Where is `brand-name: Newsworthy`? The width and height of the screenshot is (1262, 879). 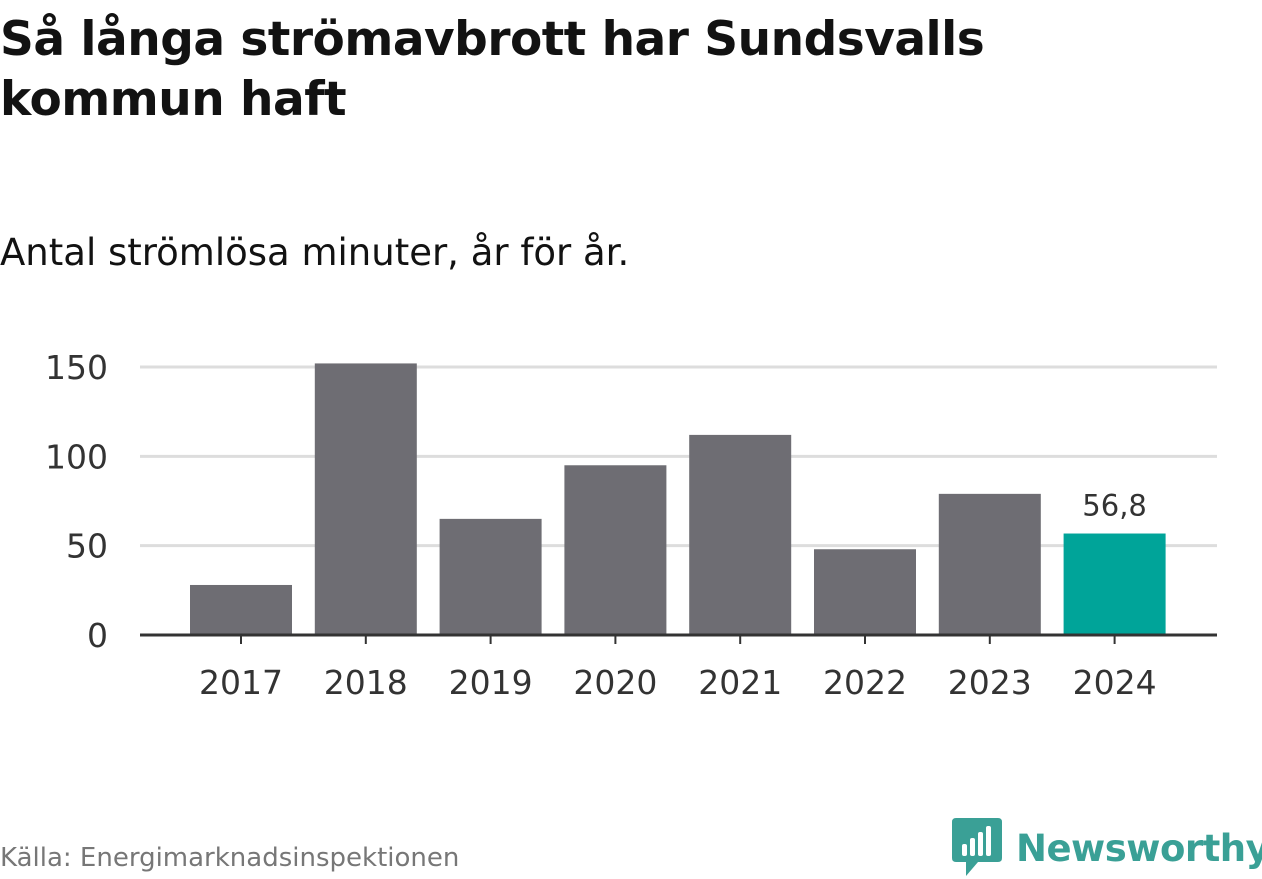
brand-name: Newsworthy is located at coordinates (1139, 848).